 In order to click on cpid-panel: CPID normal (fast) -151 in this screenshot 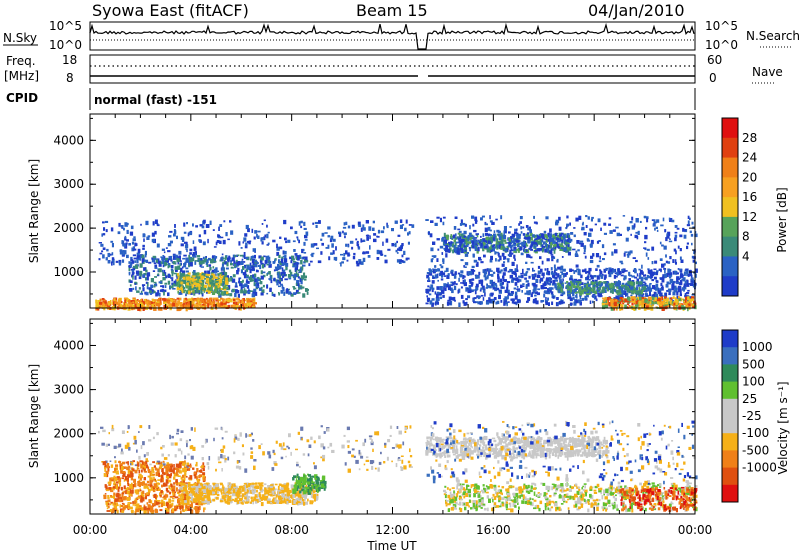, I will do `click(350, 99)`.